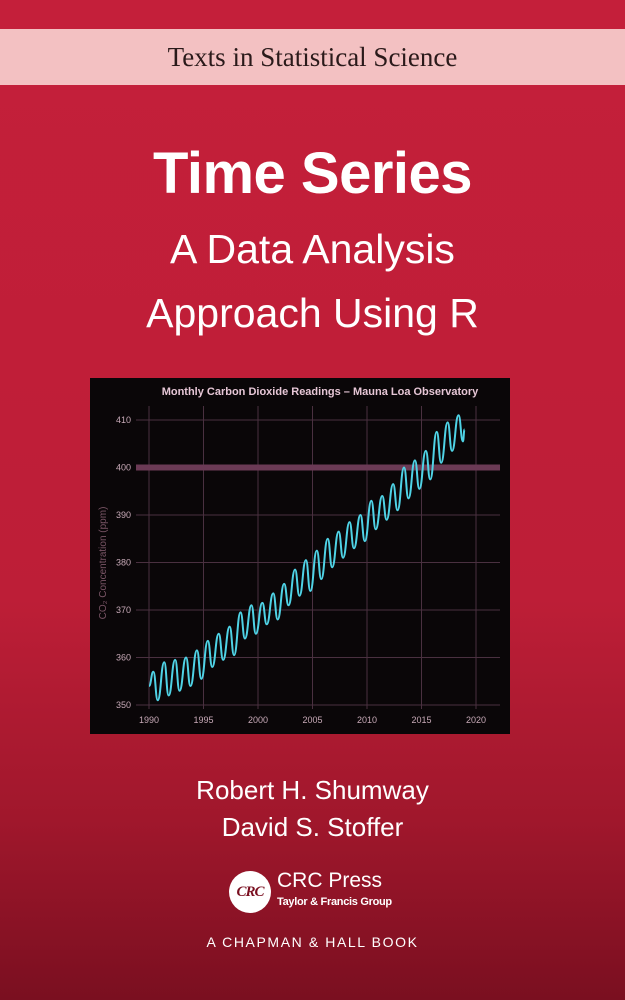  Describe the element at coordinates (312, 827) in the screenshot. I see `author-2: David S. Stoffer` at that location.